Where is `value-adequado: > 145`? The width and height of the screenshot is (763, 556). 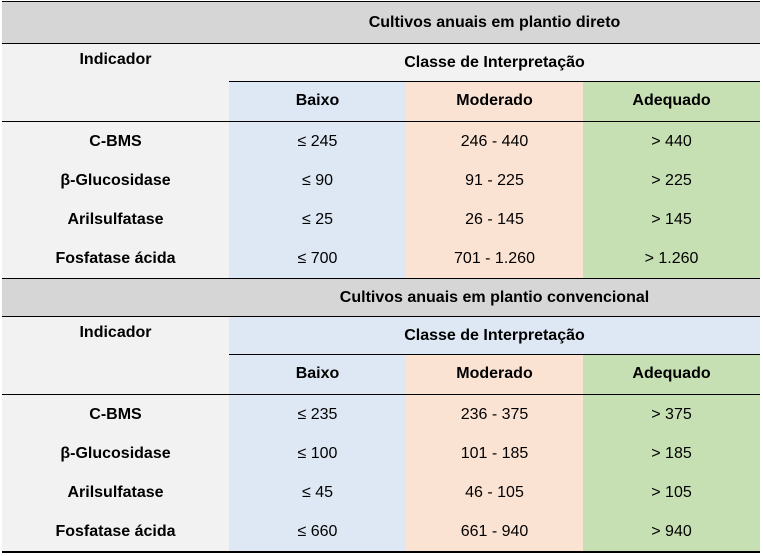
value-adequado: > 145 is located at coordinates (671, 219).